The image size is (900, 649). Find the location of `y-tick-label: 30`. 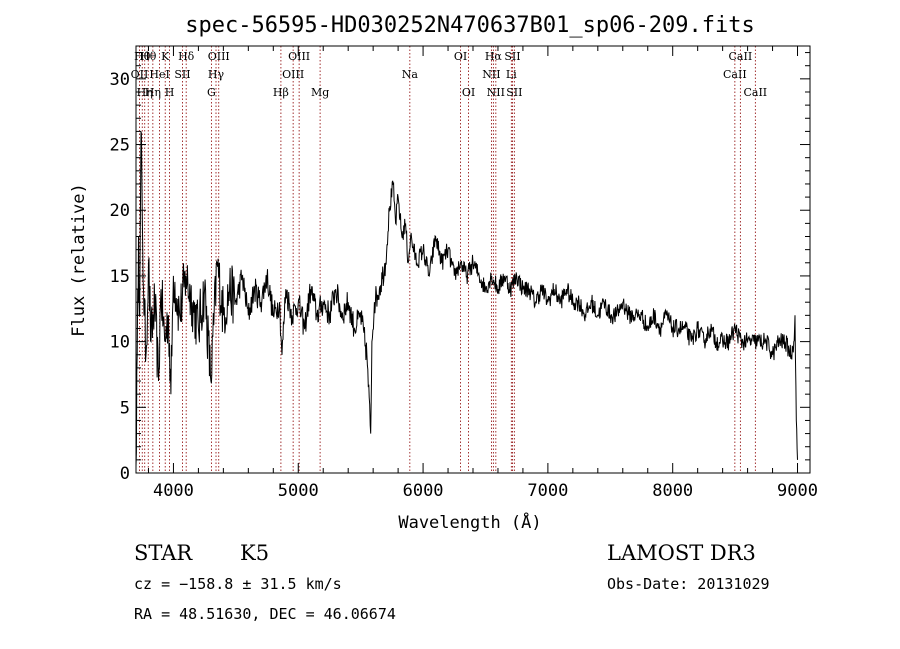

y-tick-label: 30 is located at coordinates (120, 80).